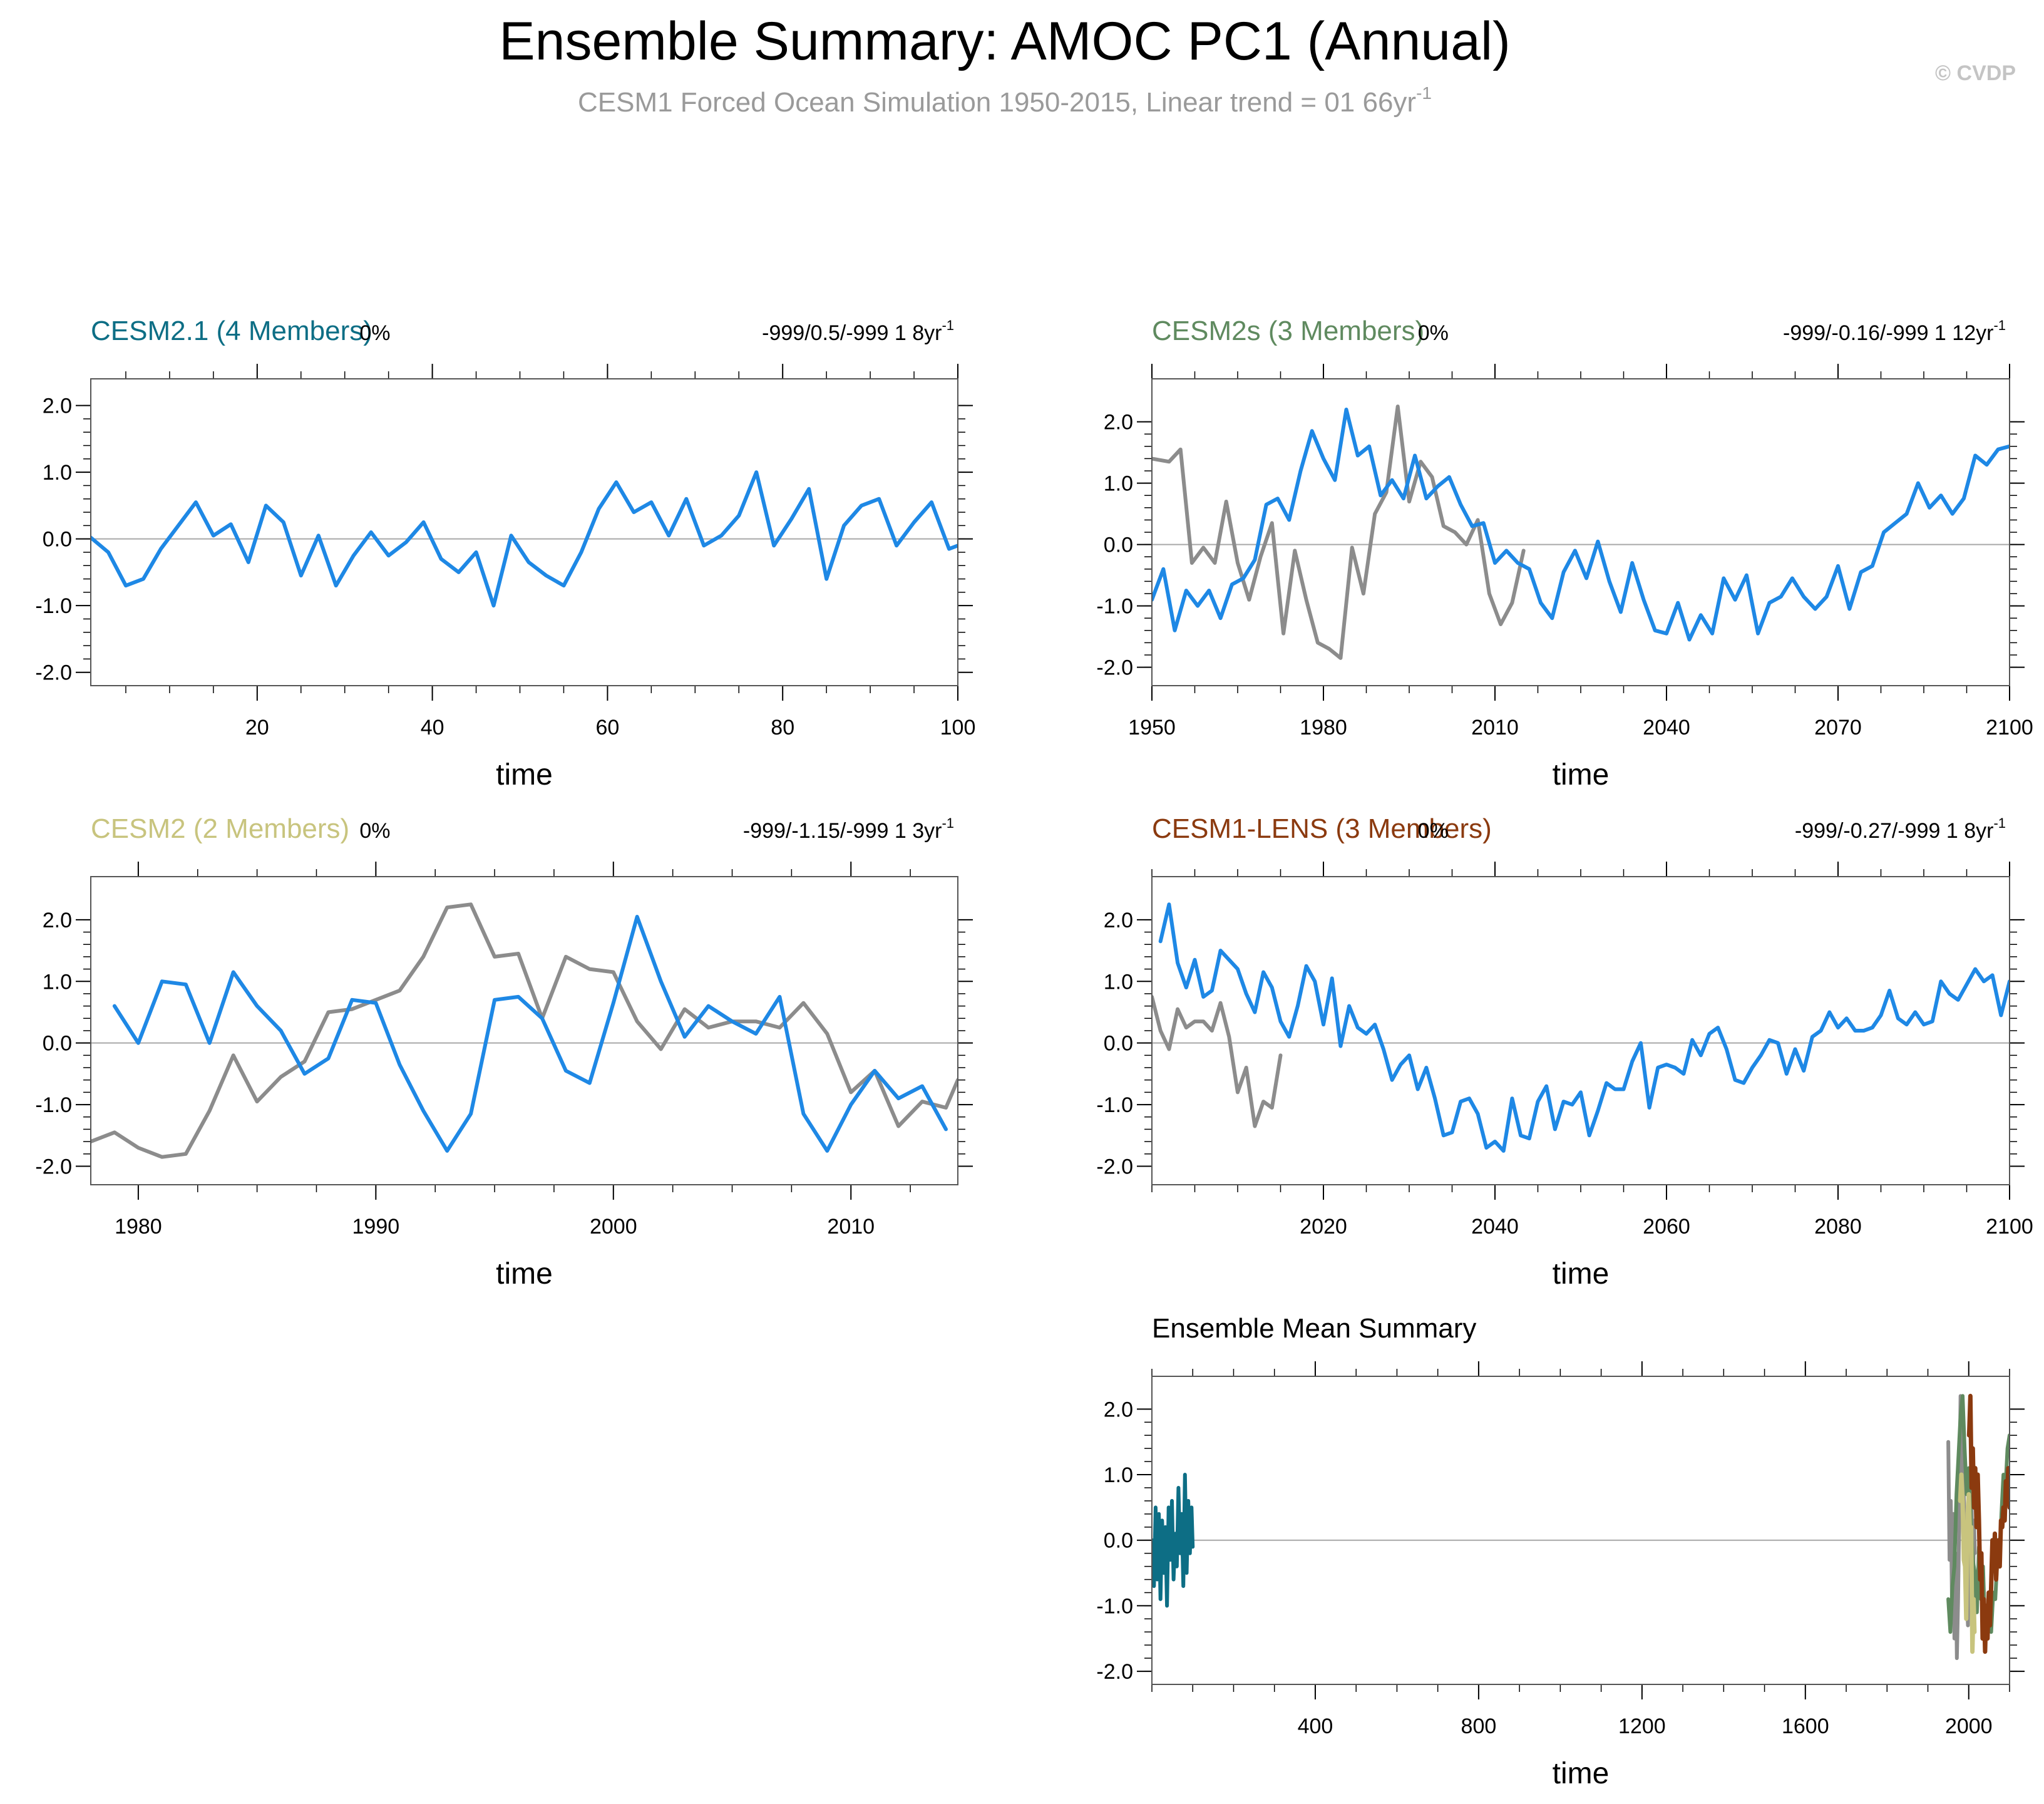 The image size is (2044, 1804). I want to click on panel-title: CESM2.1 (4 Members), so click(231, 331).